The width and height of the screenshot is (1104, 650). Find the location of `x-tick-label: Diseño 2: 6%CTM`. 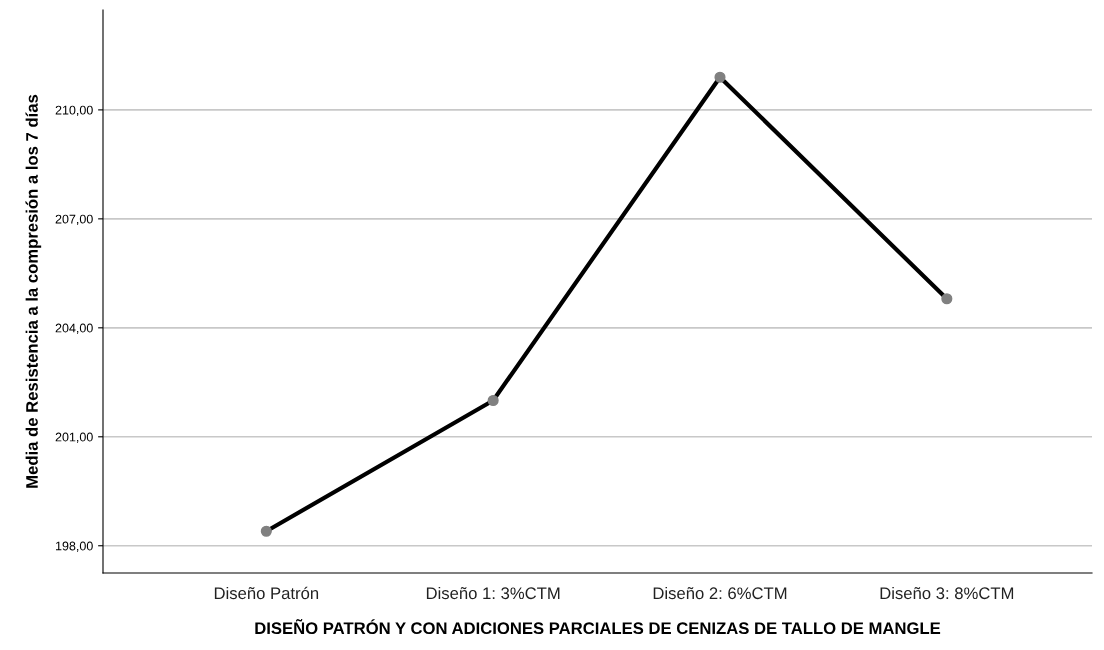

x-tick-label: Diseño 2: 6%CTM is located at coordinates (720, 593).